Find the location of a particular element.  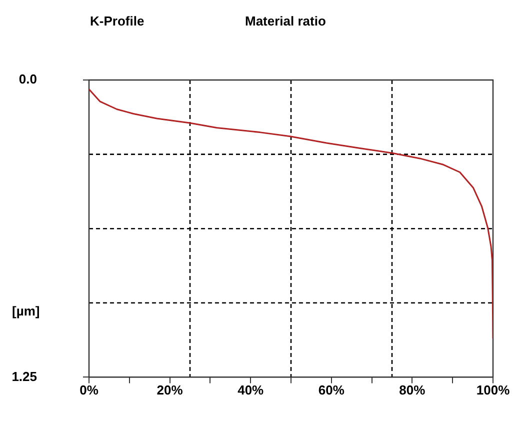

x-tick-label: 20% is located at coordinates (170, 390).